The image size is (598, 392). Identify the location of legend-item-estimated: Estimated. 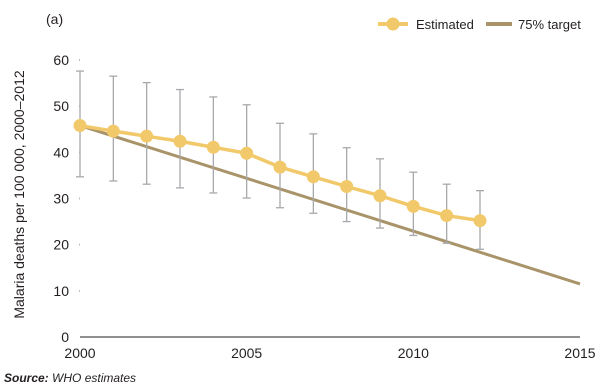
(426, 24).